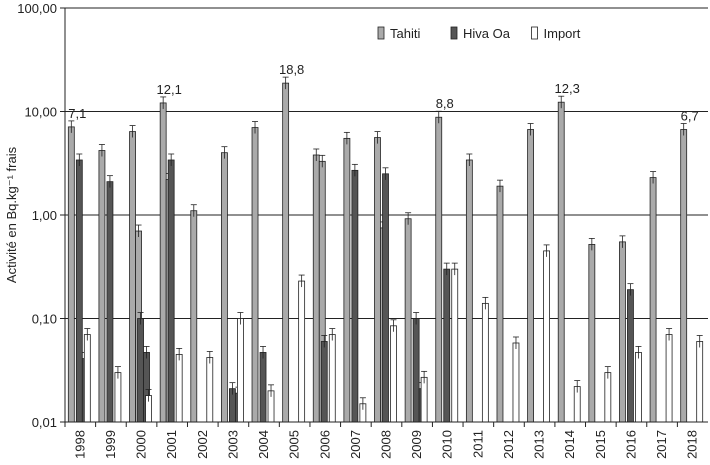  What do you see at coordinates (561, 262) in the screenshot?
I see `bar-tahiti-2014` at bounding box center [561, 262].